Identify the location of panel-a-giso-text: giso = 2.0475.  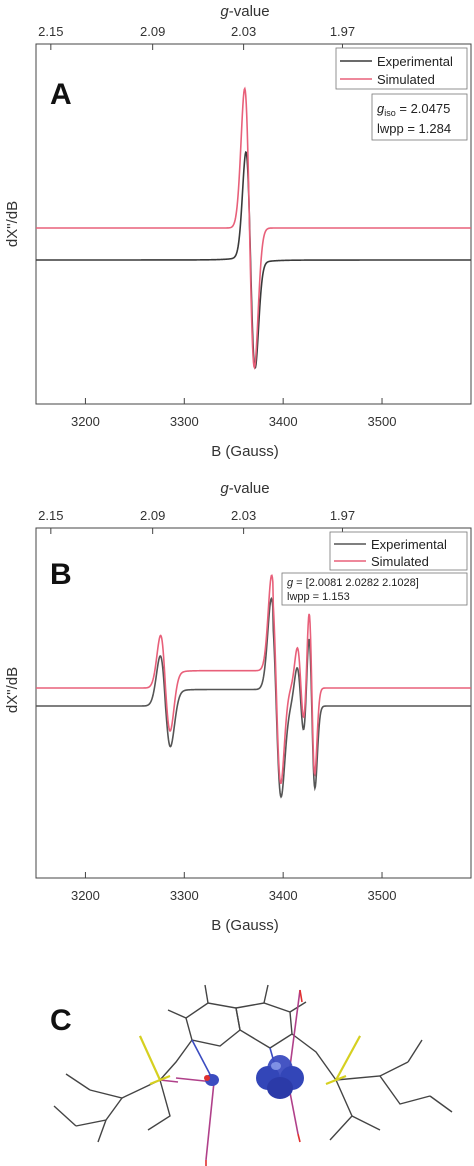
(413, 109).